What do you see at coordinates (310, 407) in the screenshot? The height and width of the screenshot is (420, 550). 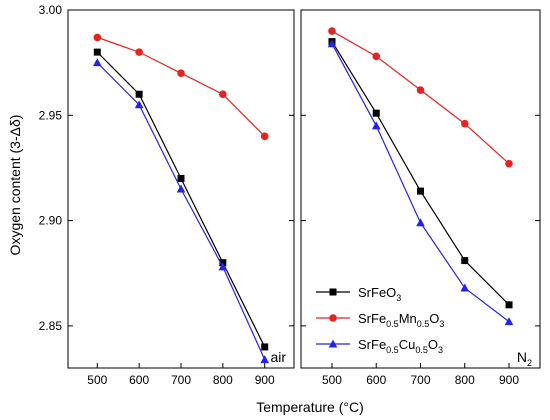 I see `x-axis-title: Temperature (°C)` at bounding box center [310, 407].